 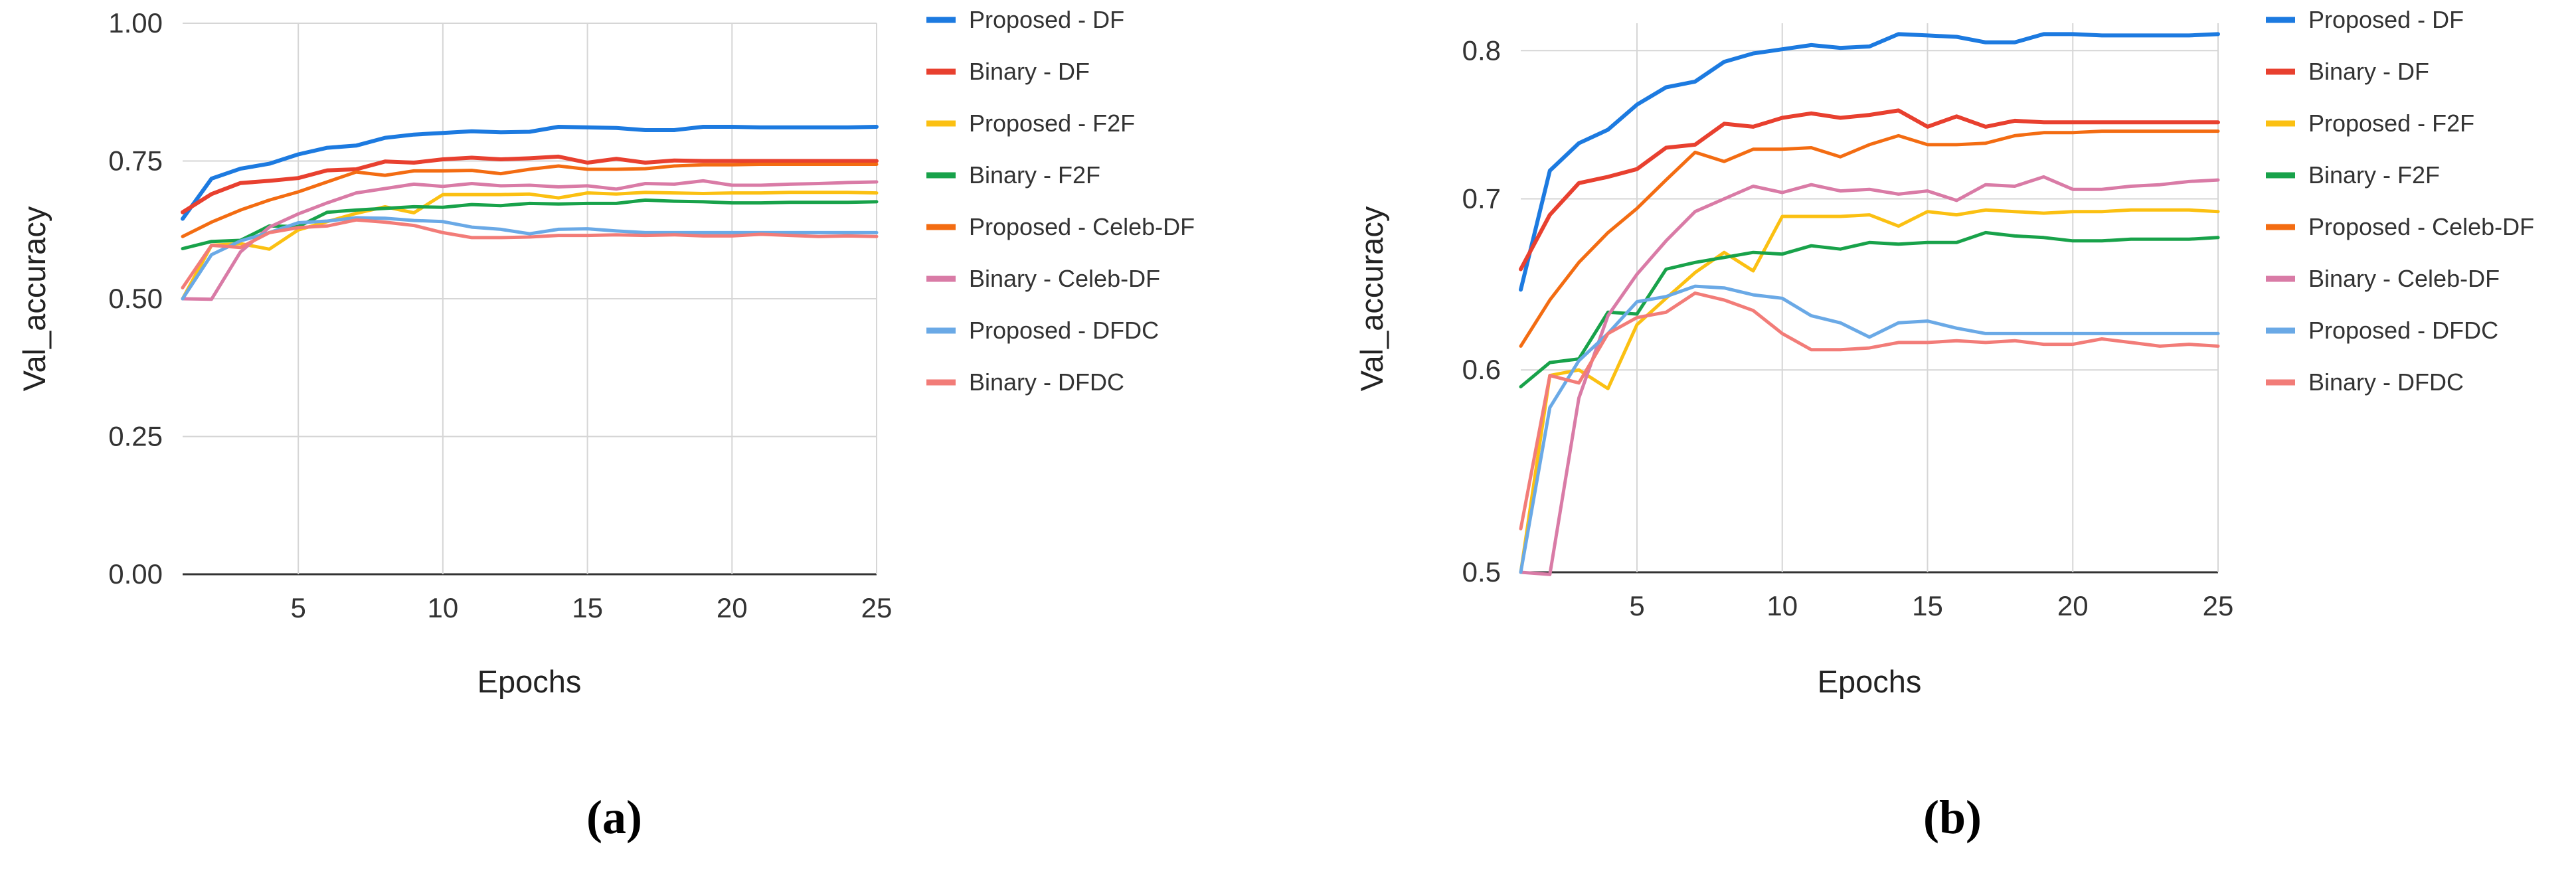 What do you see at coordinates (1481, 50) in the screenshot?
I see `y-tick-label: 0.8` at bounding box center [1481, 50].